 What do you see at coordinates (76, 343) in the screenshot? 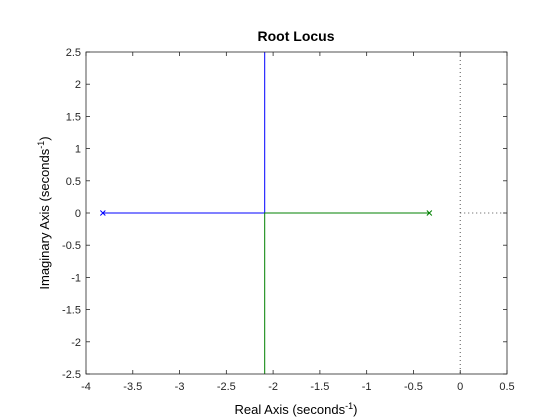
I see `y-tick-label: -2` at bounding box center [76, 343].